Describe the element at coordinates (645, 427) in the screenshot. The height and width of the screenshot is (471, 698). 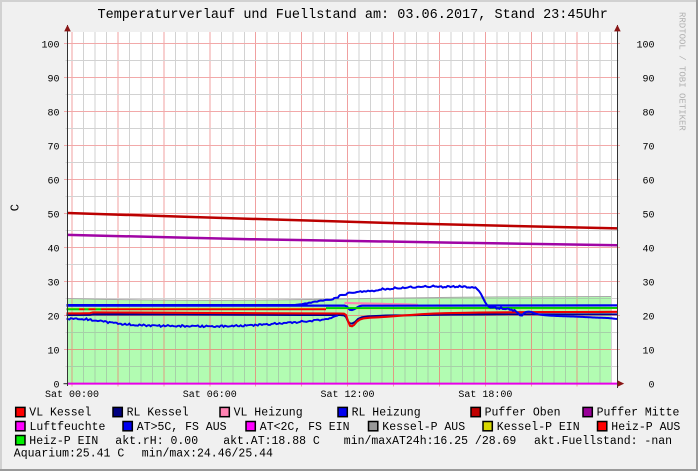
I see `svg-text: Heiz-P AUS` at that location.